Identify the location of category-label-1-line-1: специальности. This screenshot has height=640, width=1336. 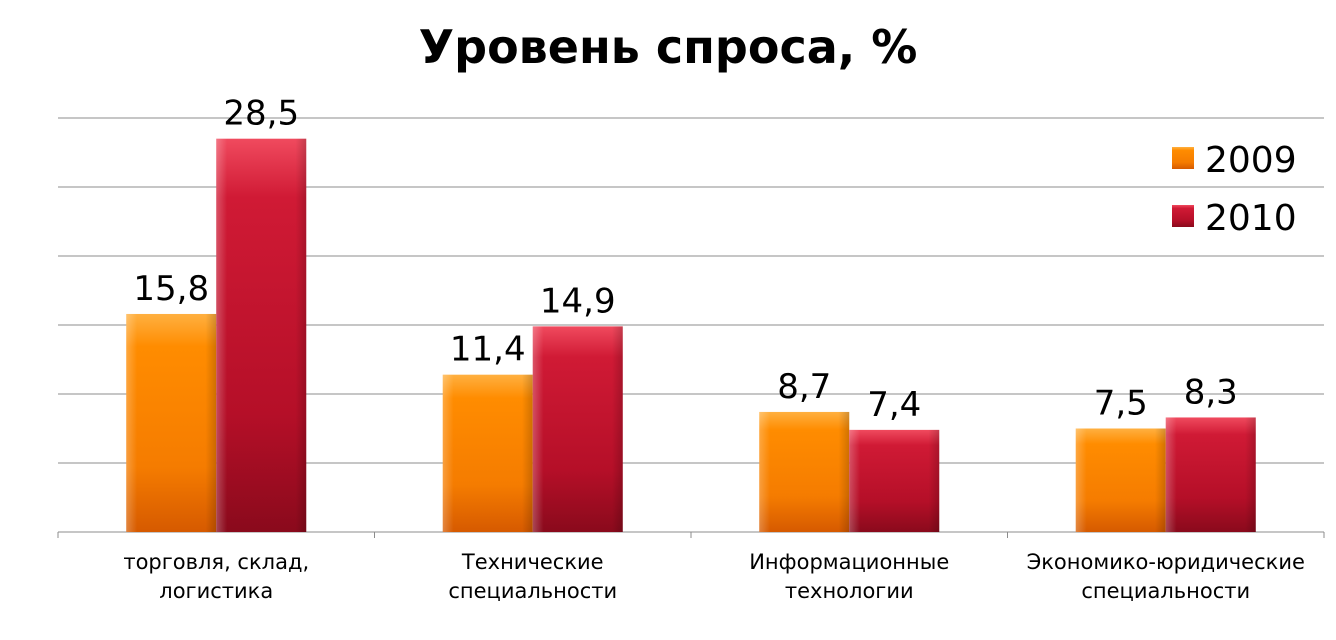
(532, 591).